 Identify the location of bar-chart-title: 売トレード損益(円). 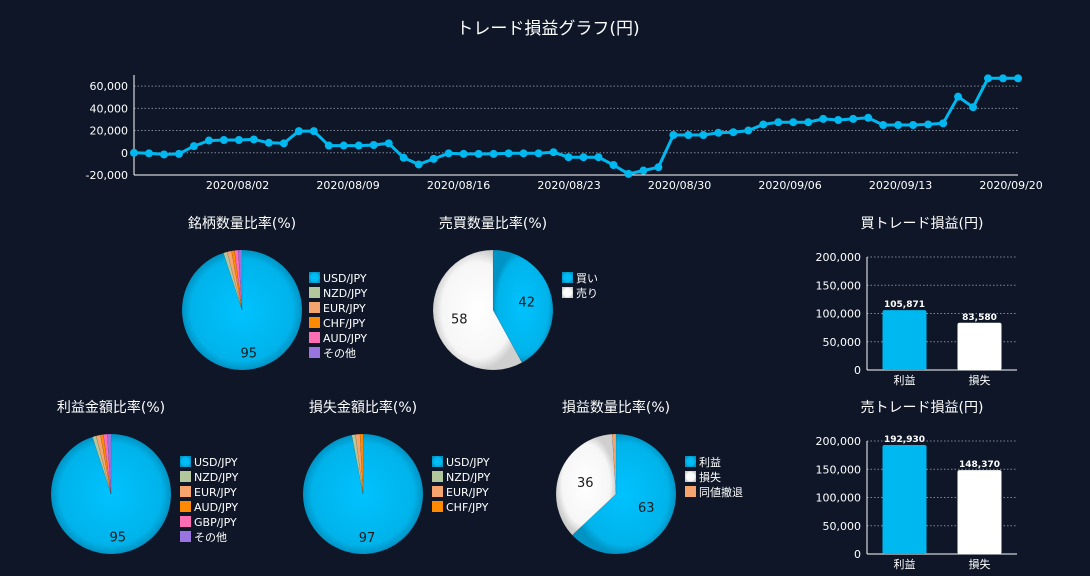
(922, 408).